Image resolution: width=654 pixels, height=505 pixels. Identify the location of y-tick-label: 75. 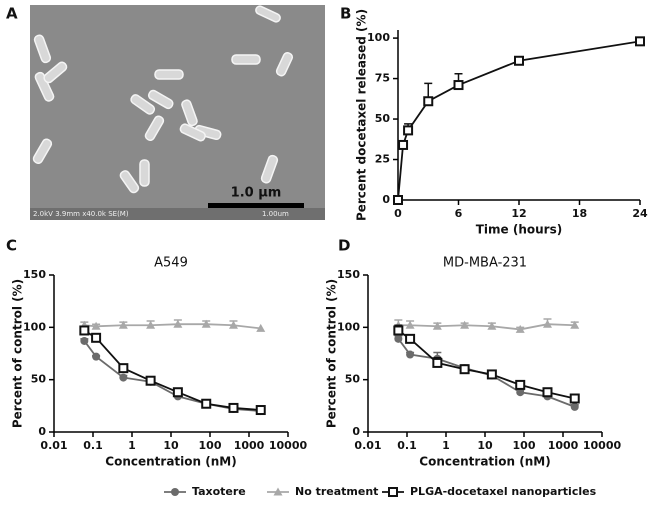
(382, 78).